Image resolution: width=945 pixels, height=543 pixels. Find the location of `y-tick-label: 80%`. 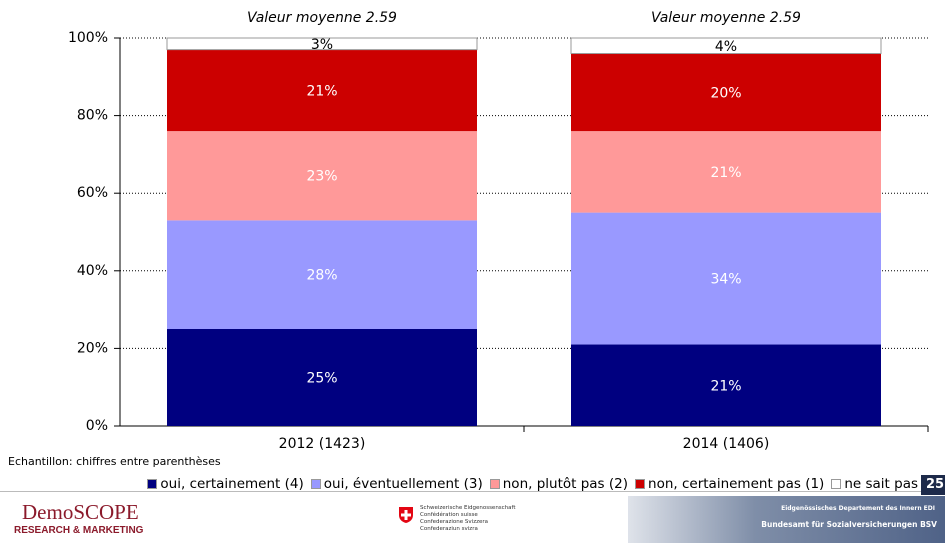

y-tick-label: 80% is located at coordinates (92, 116).